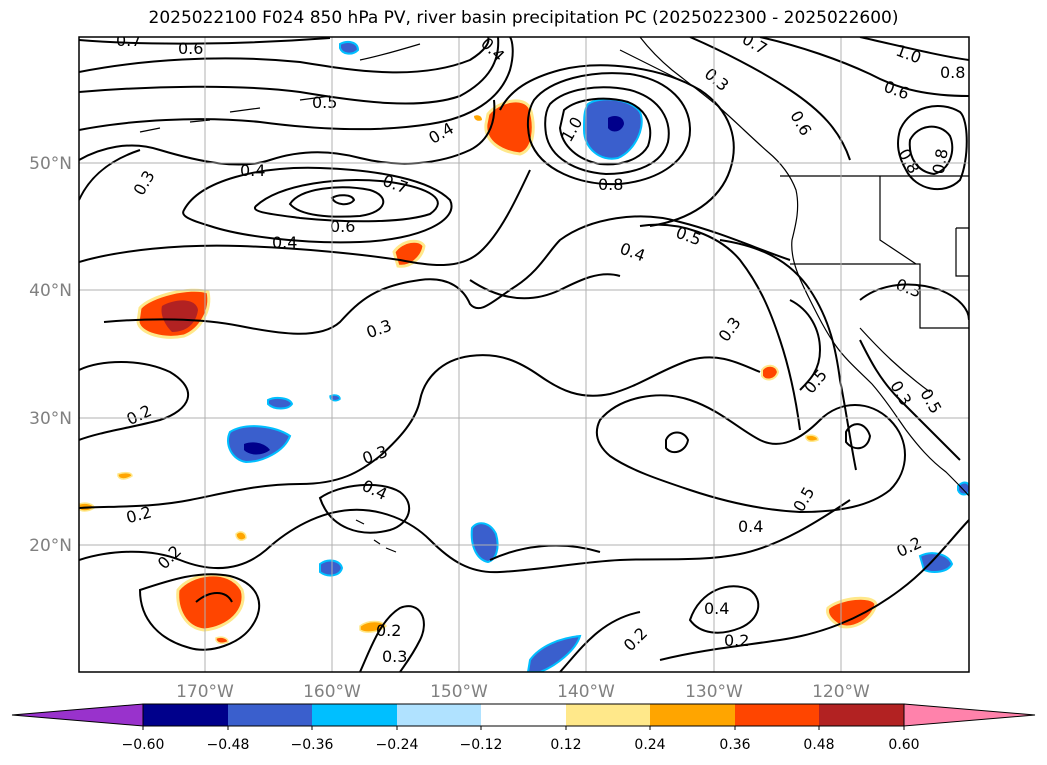 The width and height of the screenshot is (1047, 765). What do you see at coordinates (565, 745) in the screenshot?
I see `colorbar-tick: 0.12` at bounding box center [565, 745].